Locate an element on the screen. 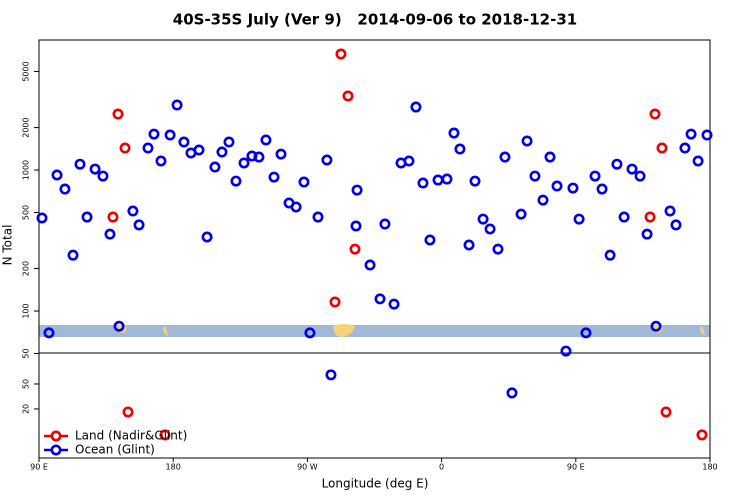 This screenshot has height=500, width=750. legend-label: Land (Nadir&Glint) is located at coordinates (131, 436).